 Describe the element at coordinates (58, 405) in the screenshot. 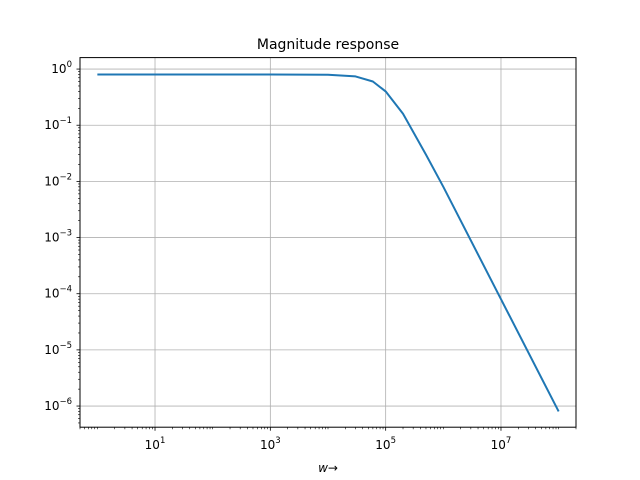

I see `y-tick-label: 10⁻⁶` at that location.